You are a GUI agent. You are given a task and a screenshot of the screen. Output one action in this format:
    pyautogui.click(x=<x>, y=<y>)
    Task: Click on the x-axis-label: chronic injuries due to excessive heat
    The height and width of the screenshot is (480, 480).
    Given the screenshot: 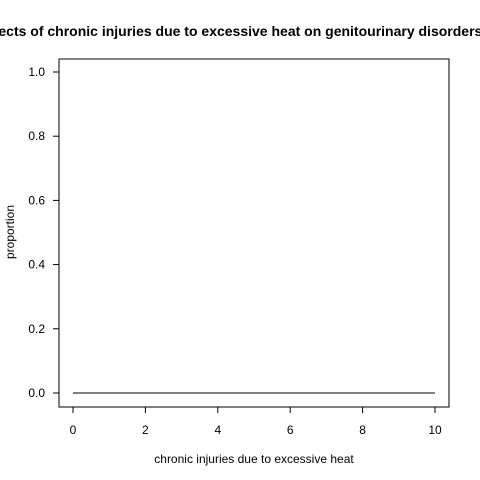 What is the action you would take?
    pyautogui.click(x=254, y=459)
    